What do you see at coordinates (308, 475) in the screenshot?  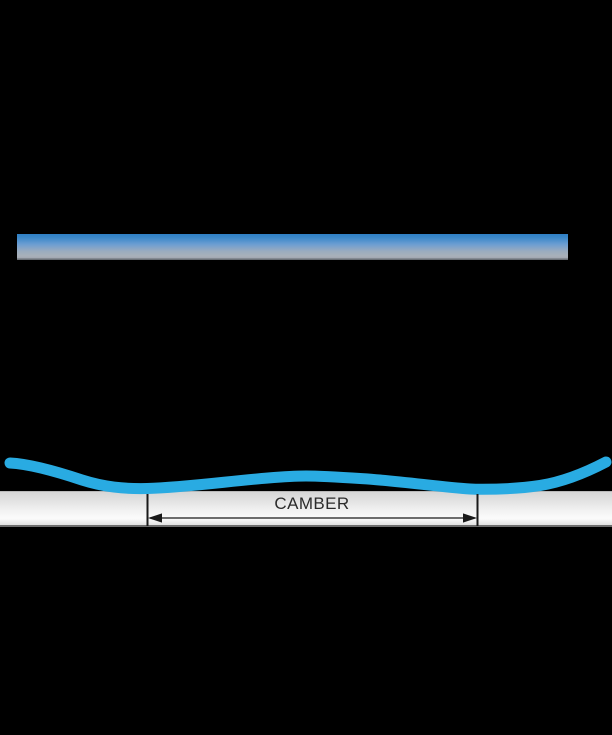 I see `cambered-board-path` at bounding box center [308, 475].